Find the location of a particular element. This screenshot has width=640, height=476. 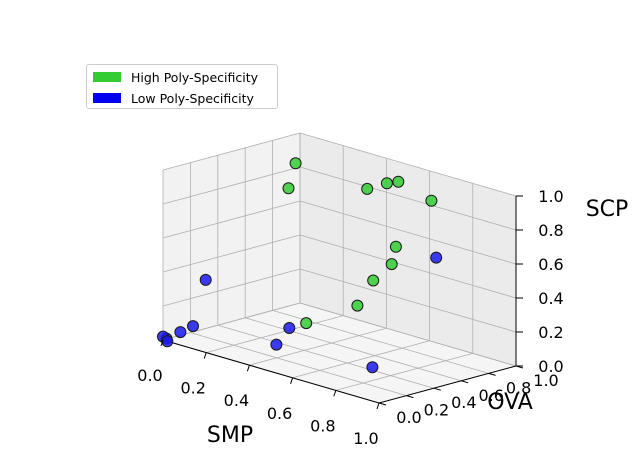

legend-item-low: Low Poly-Specificity is located at coordinates (173, 98).